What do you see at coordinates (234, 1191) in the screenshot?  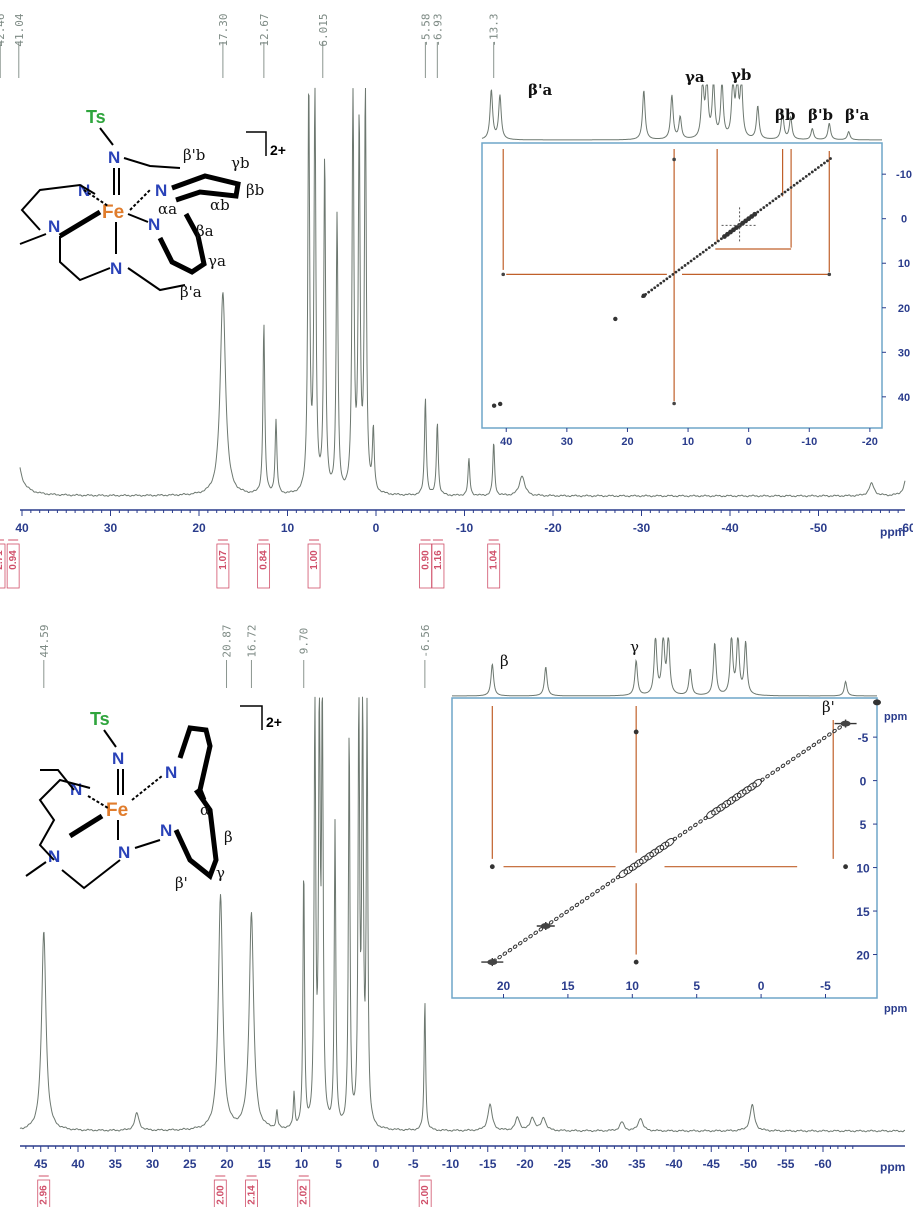 I see `bottom-integrals: 2.96 2.00 2.14 2.02 2.00` at bounding box center [234, 1191].